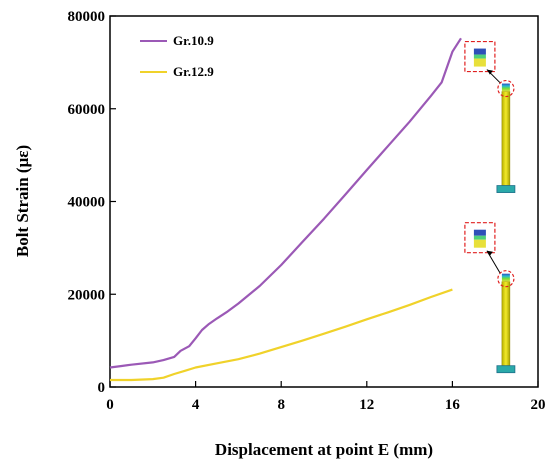 This screenshot has width=550, height=467. Describe the element at coordinates (87, 203) in the screenshot. I see `y-tick-label: 40000` at that location.